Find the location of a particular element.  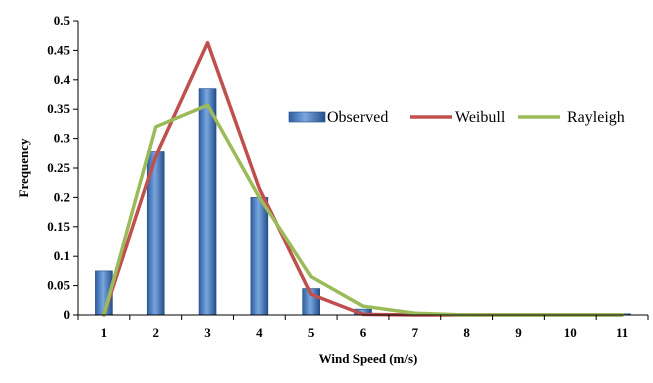

x-tick-label: 7 is located at coordinates (415, 332).